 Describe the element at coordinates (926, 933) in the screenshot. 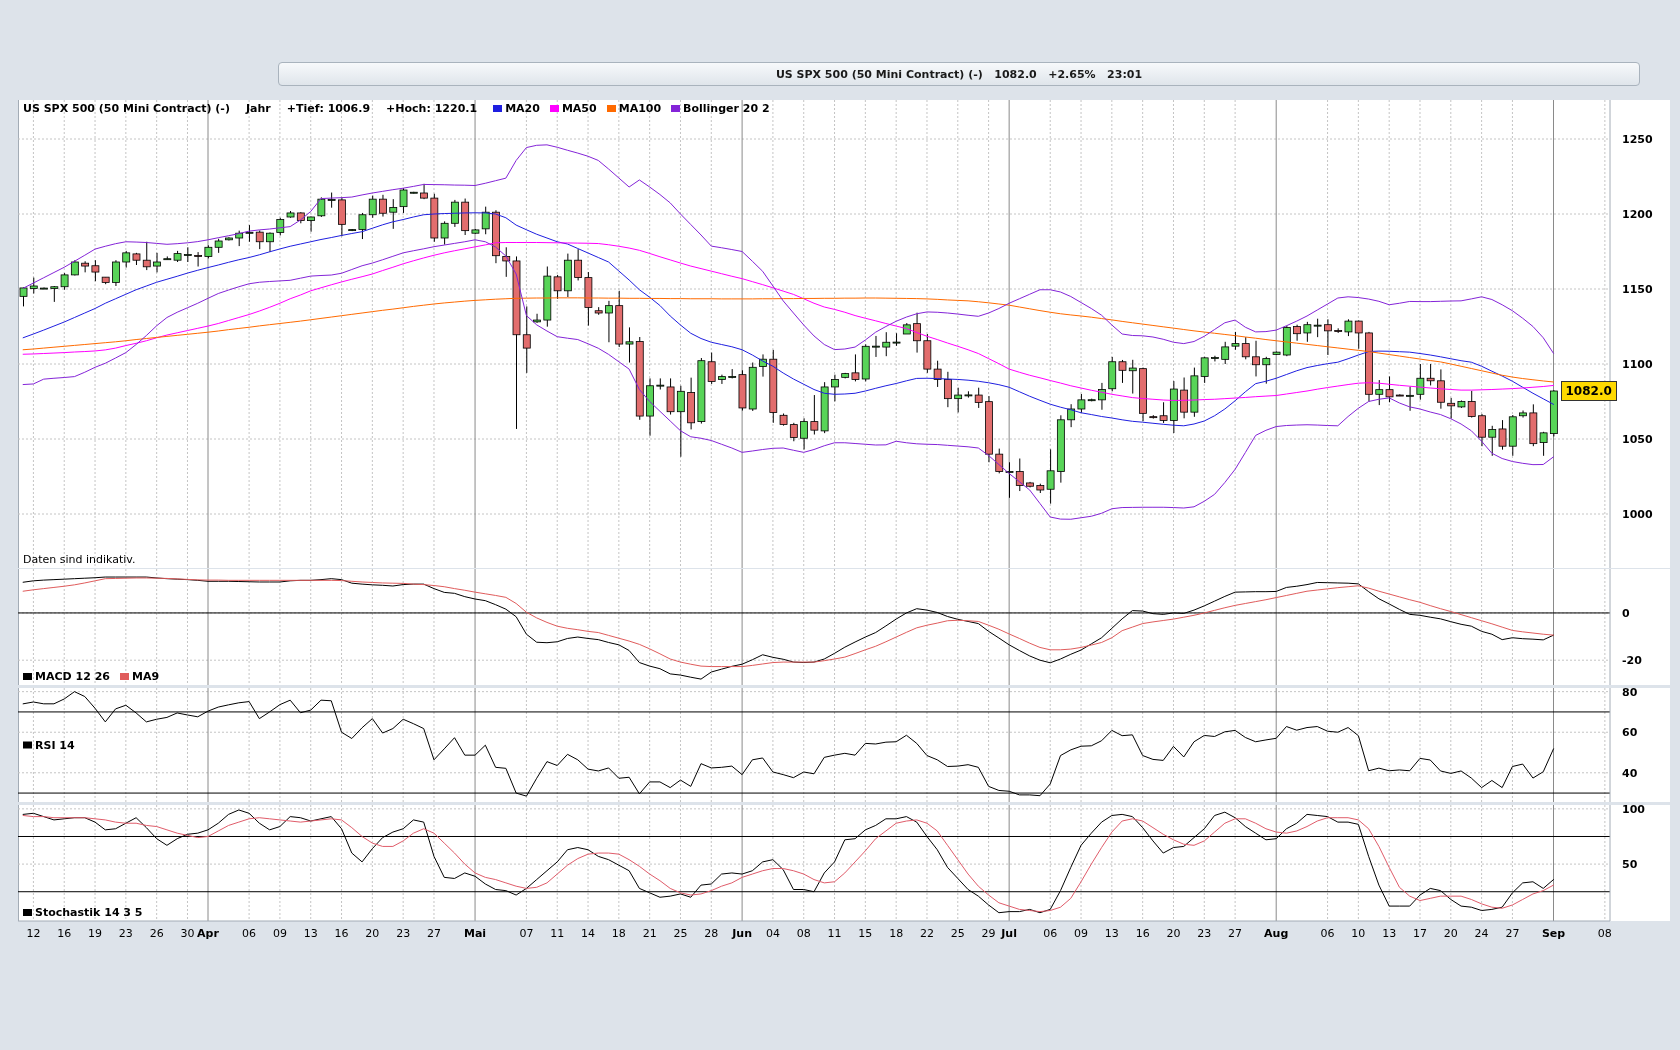

I see `x-tick-label: 22` at that location.